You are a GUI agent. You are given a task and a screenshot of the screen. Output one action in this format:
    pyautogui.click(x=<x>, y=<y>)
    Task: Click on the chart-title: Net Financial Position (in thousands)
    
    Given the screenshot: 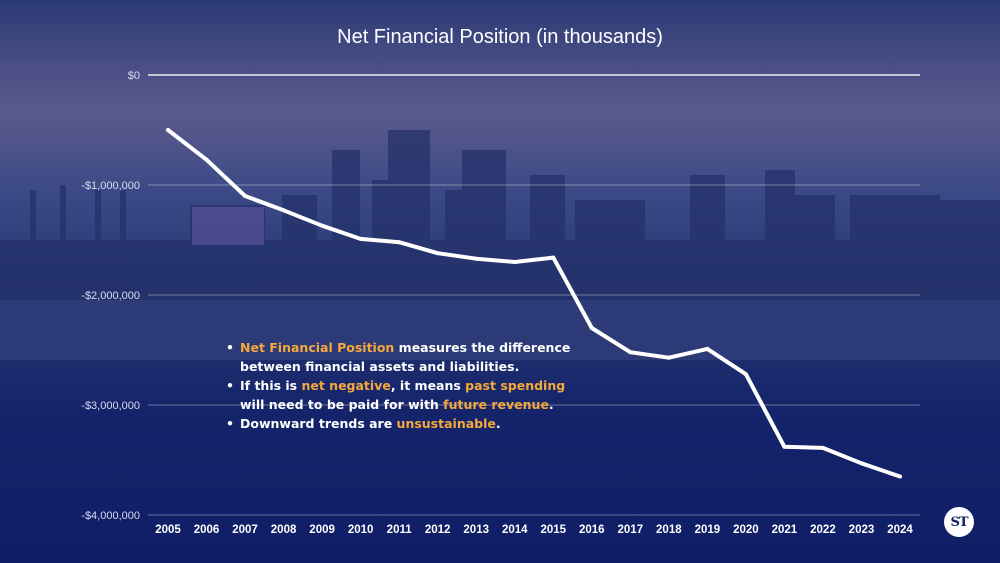 What is the action you would take?
    pyautogui.click(x=500, y=37)
    